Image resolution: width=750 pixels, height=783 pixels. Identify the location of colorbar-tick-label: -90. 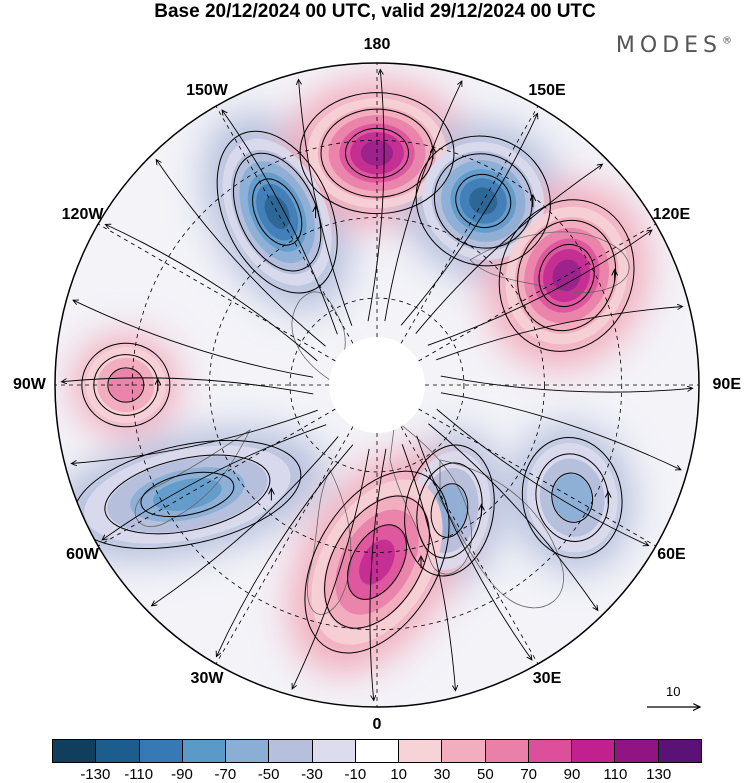
(182, 774).